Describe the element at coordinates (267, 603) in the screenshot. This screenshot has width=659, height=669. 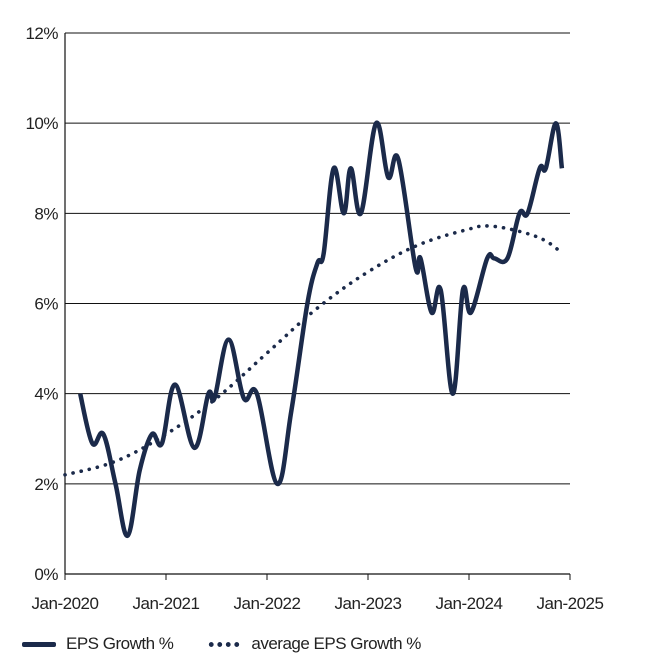
I see `x-tick-label: Jan-2022` at that location.